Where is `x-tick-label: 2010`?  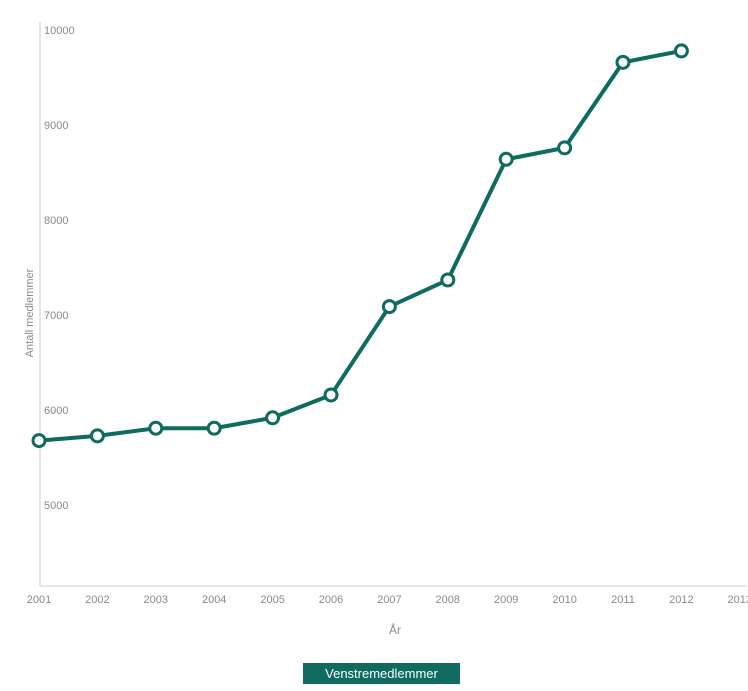
x-tick-label: 2010 is located at coordinates (564, 600).